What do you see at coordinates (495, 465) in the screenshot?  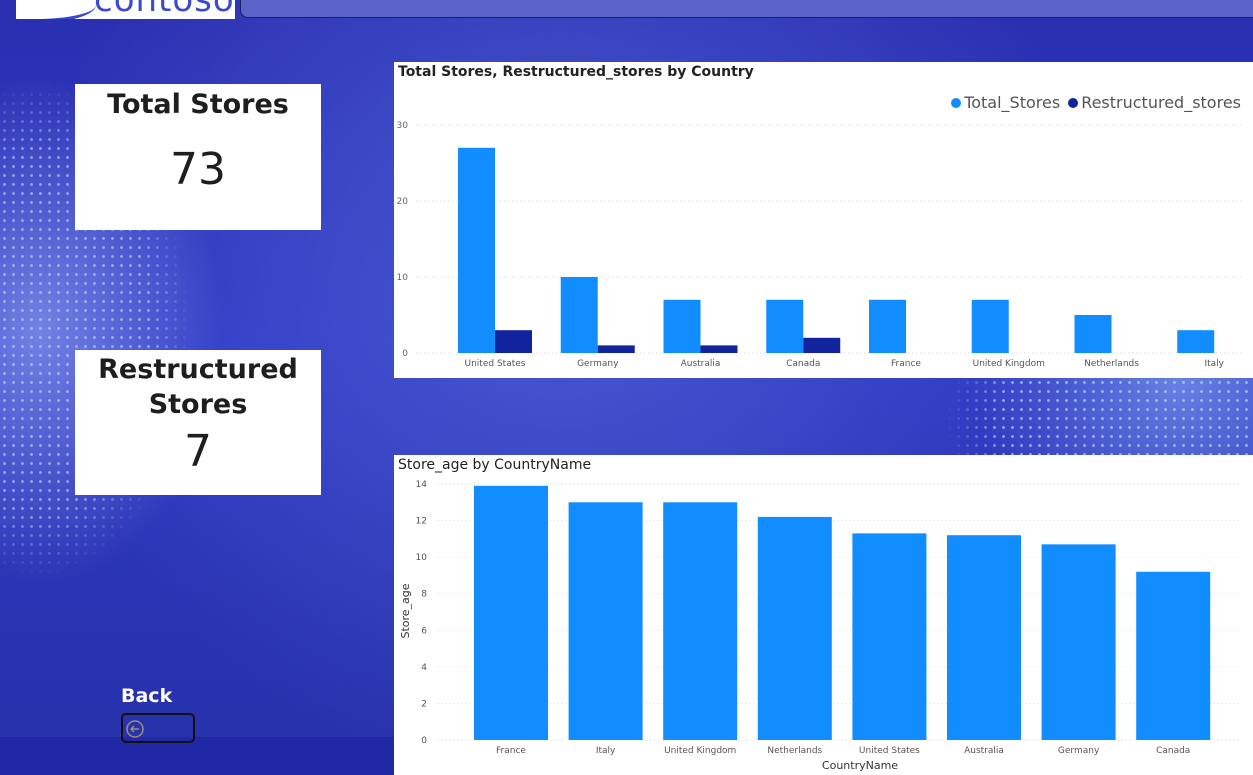 I see `chart2-title: Store_age by CountryName` at bounding box center [495, 465].